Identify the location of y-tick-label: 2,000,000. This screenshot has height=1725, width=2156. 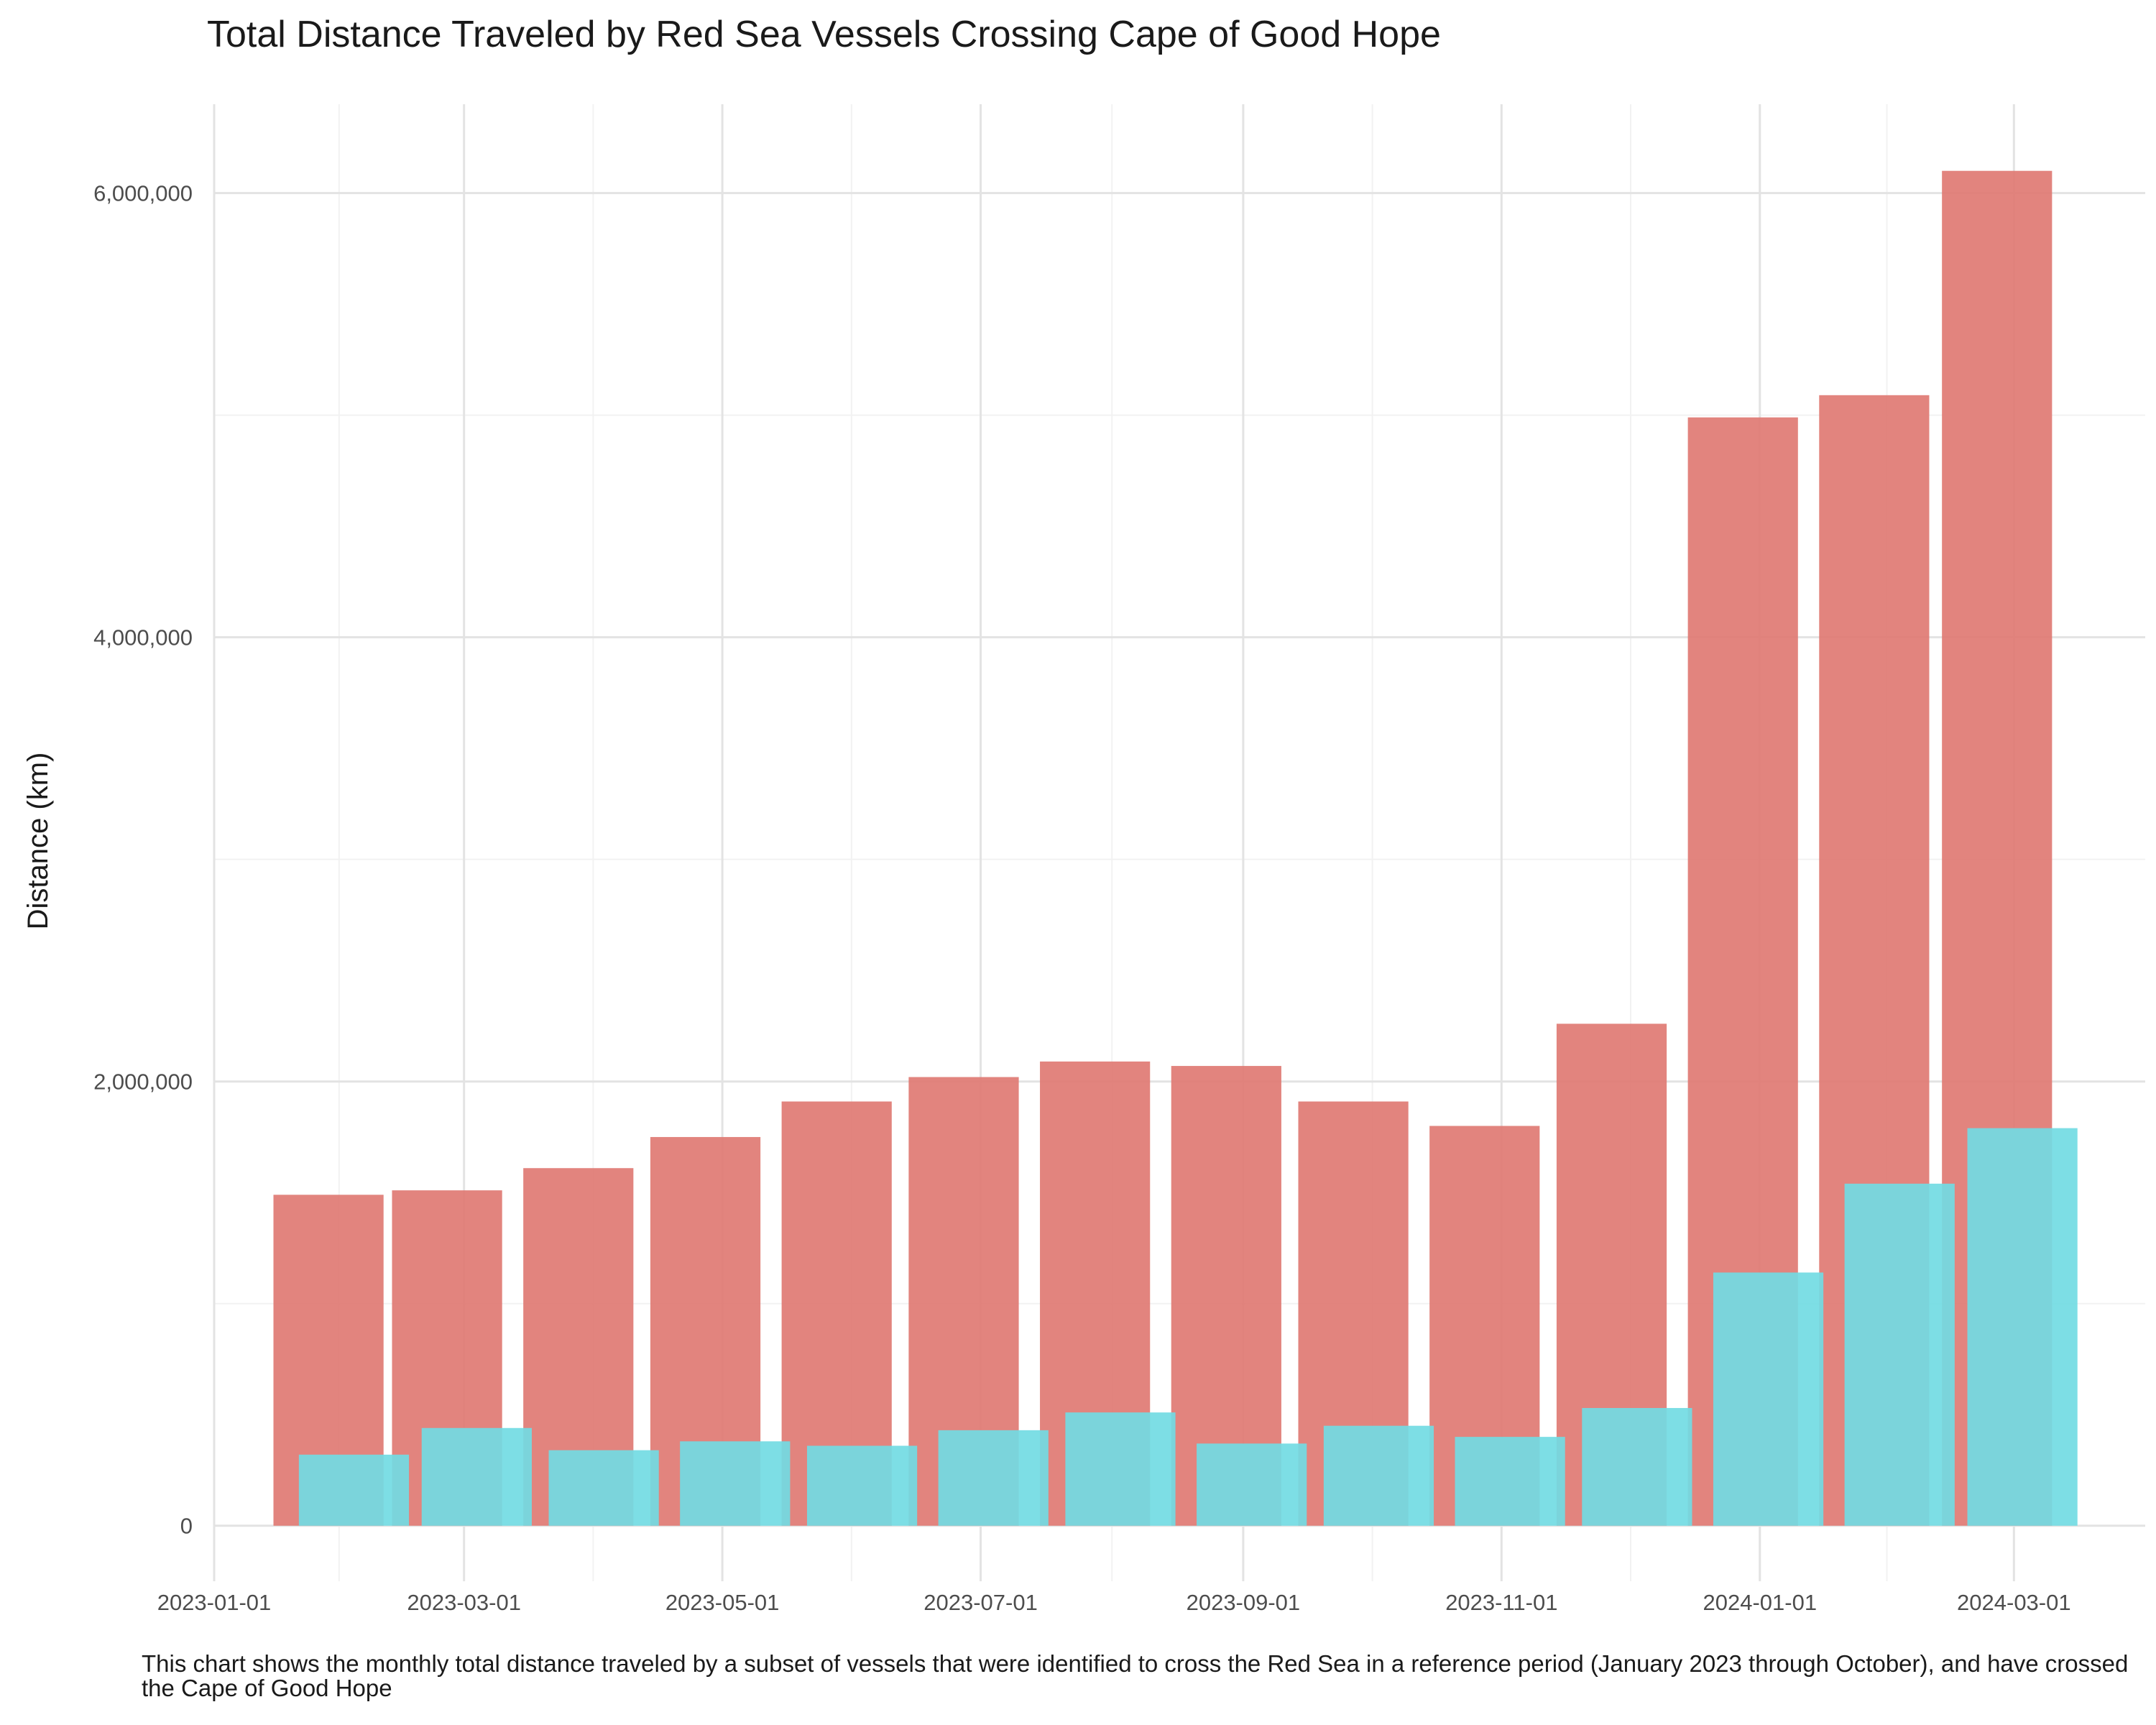
(143, 1082).